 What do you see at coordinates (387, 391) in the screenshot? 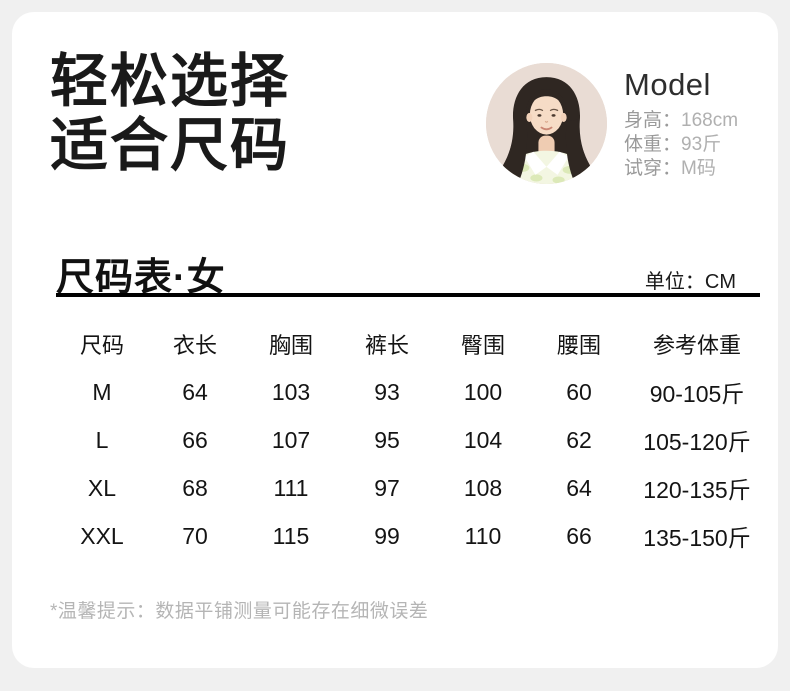
I see `table-cell: 93` at bounding box center [387, 391].